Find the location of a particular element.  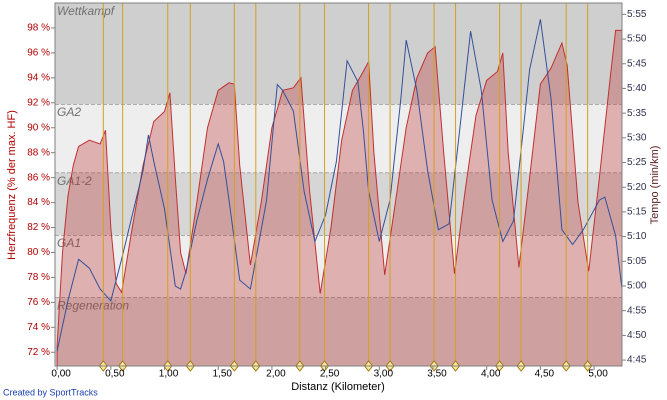

y-axis-title: Herzfrequenz (% der max. HF) is located at coordinates (12, 185).